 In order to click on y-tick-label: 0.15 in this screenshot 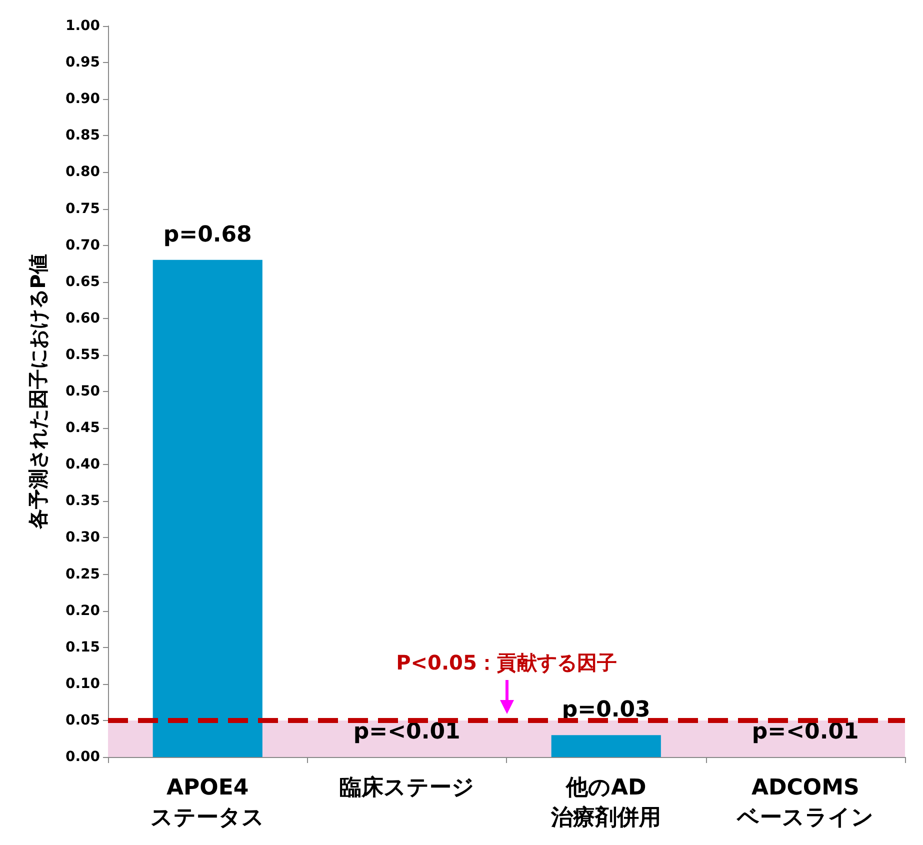, I will do `click(82, 647)`.